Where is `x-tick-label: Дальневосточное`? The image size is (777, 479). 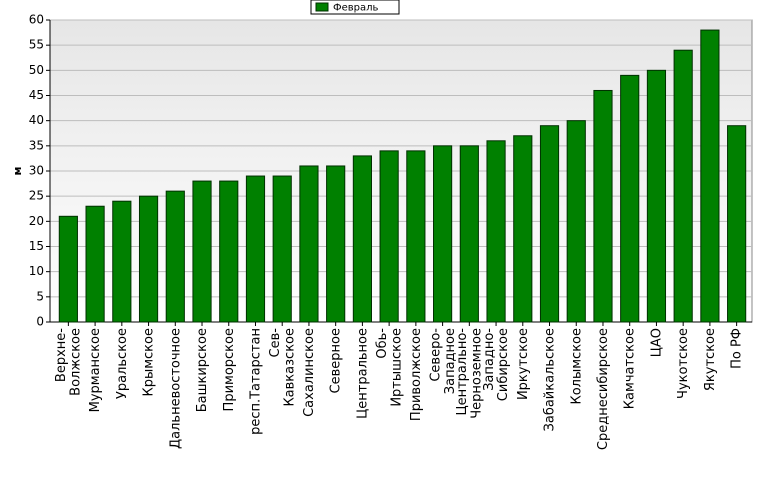 x-tick-label: Дальневосточное is located at coordinates (175, 388).